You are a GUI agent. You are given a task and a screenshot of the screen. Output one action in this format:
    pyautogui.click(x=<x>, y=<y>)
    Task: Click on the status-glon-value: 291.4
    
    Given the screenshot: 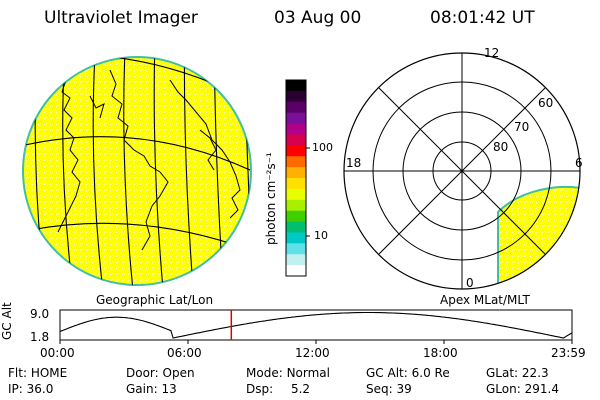 What is the action you would take?
    pyautogui.click(x=541, y=389)
    